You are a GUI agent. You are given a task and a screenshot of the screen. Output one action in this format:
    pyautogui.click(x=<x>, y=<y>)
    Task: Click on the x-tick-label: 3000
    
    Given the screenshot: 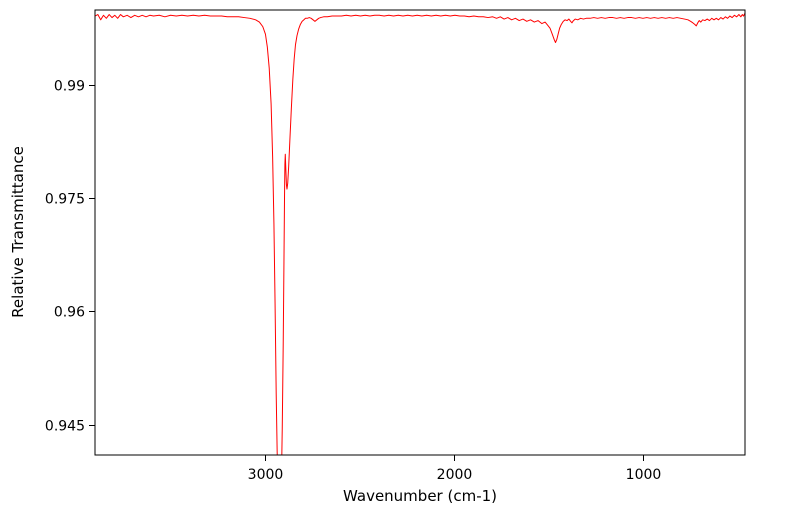 What is the action you would take?
    pyautogui.click(x=266, y=475)
    